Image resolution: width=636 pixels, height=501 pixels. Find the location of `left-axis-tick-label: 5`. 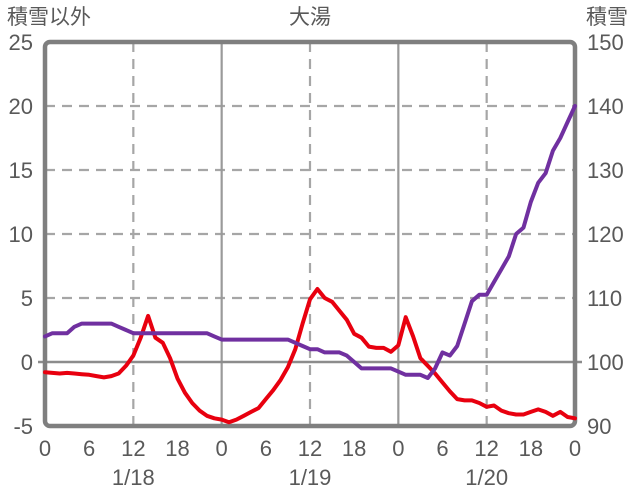

left-axis-tick-label: 5 is located at coordinates (27, 298).